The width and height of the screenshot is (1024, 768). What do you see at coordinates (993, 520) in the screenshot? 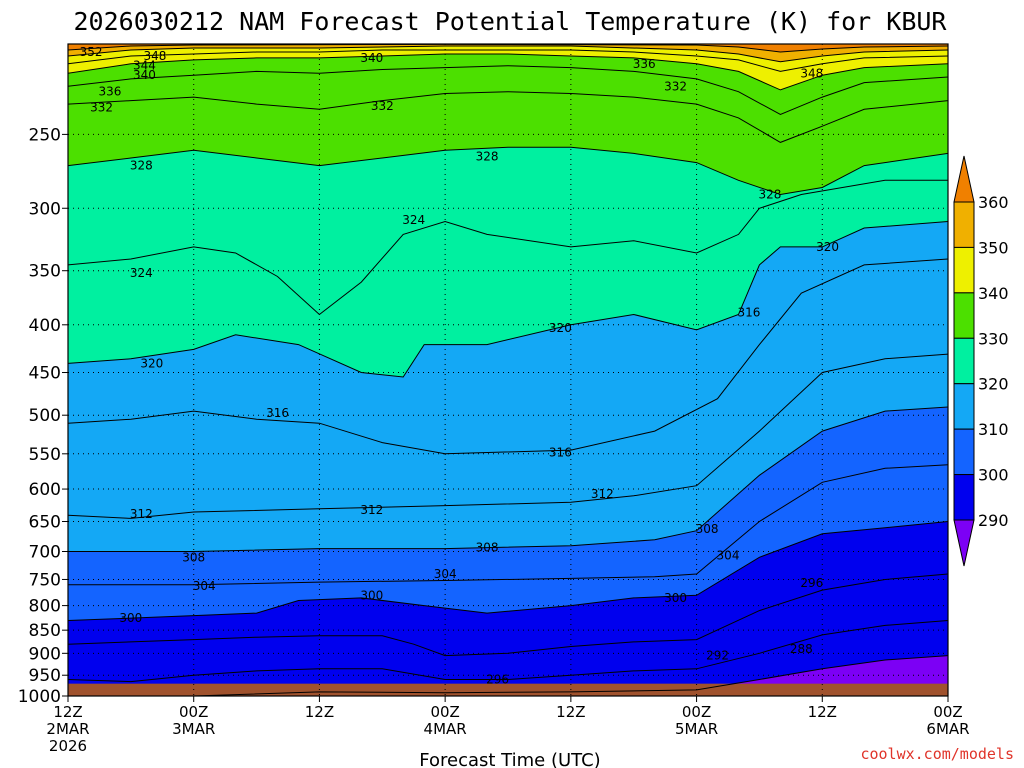
I see `colorbar-label: 290` at bounding box center [993, 520].